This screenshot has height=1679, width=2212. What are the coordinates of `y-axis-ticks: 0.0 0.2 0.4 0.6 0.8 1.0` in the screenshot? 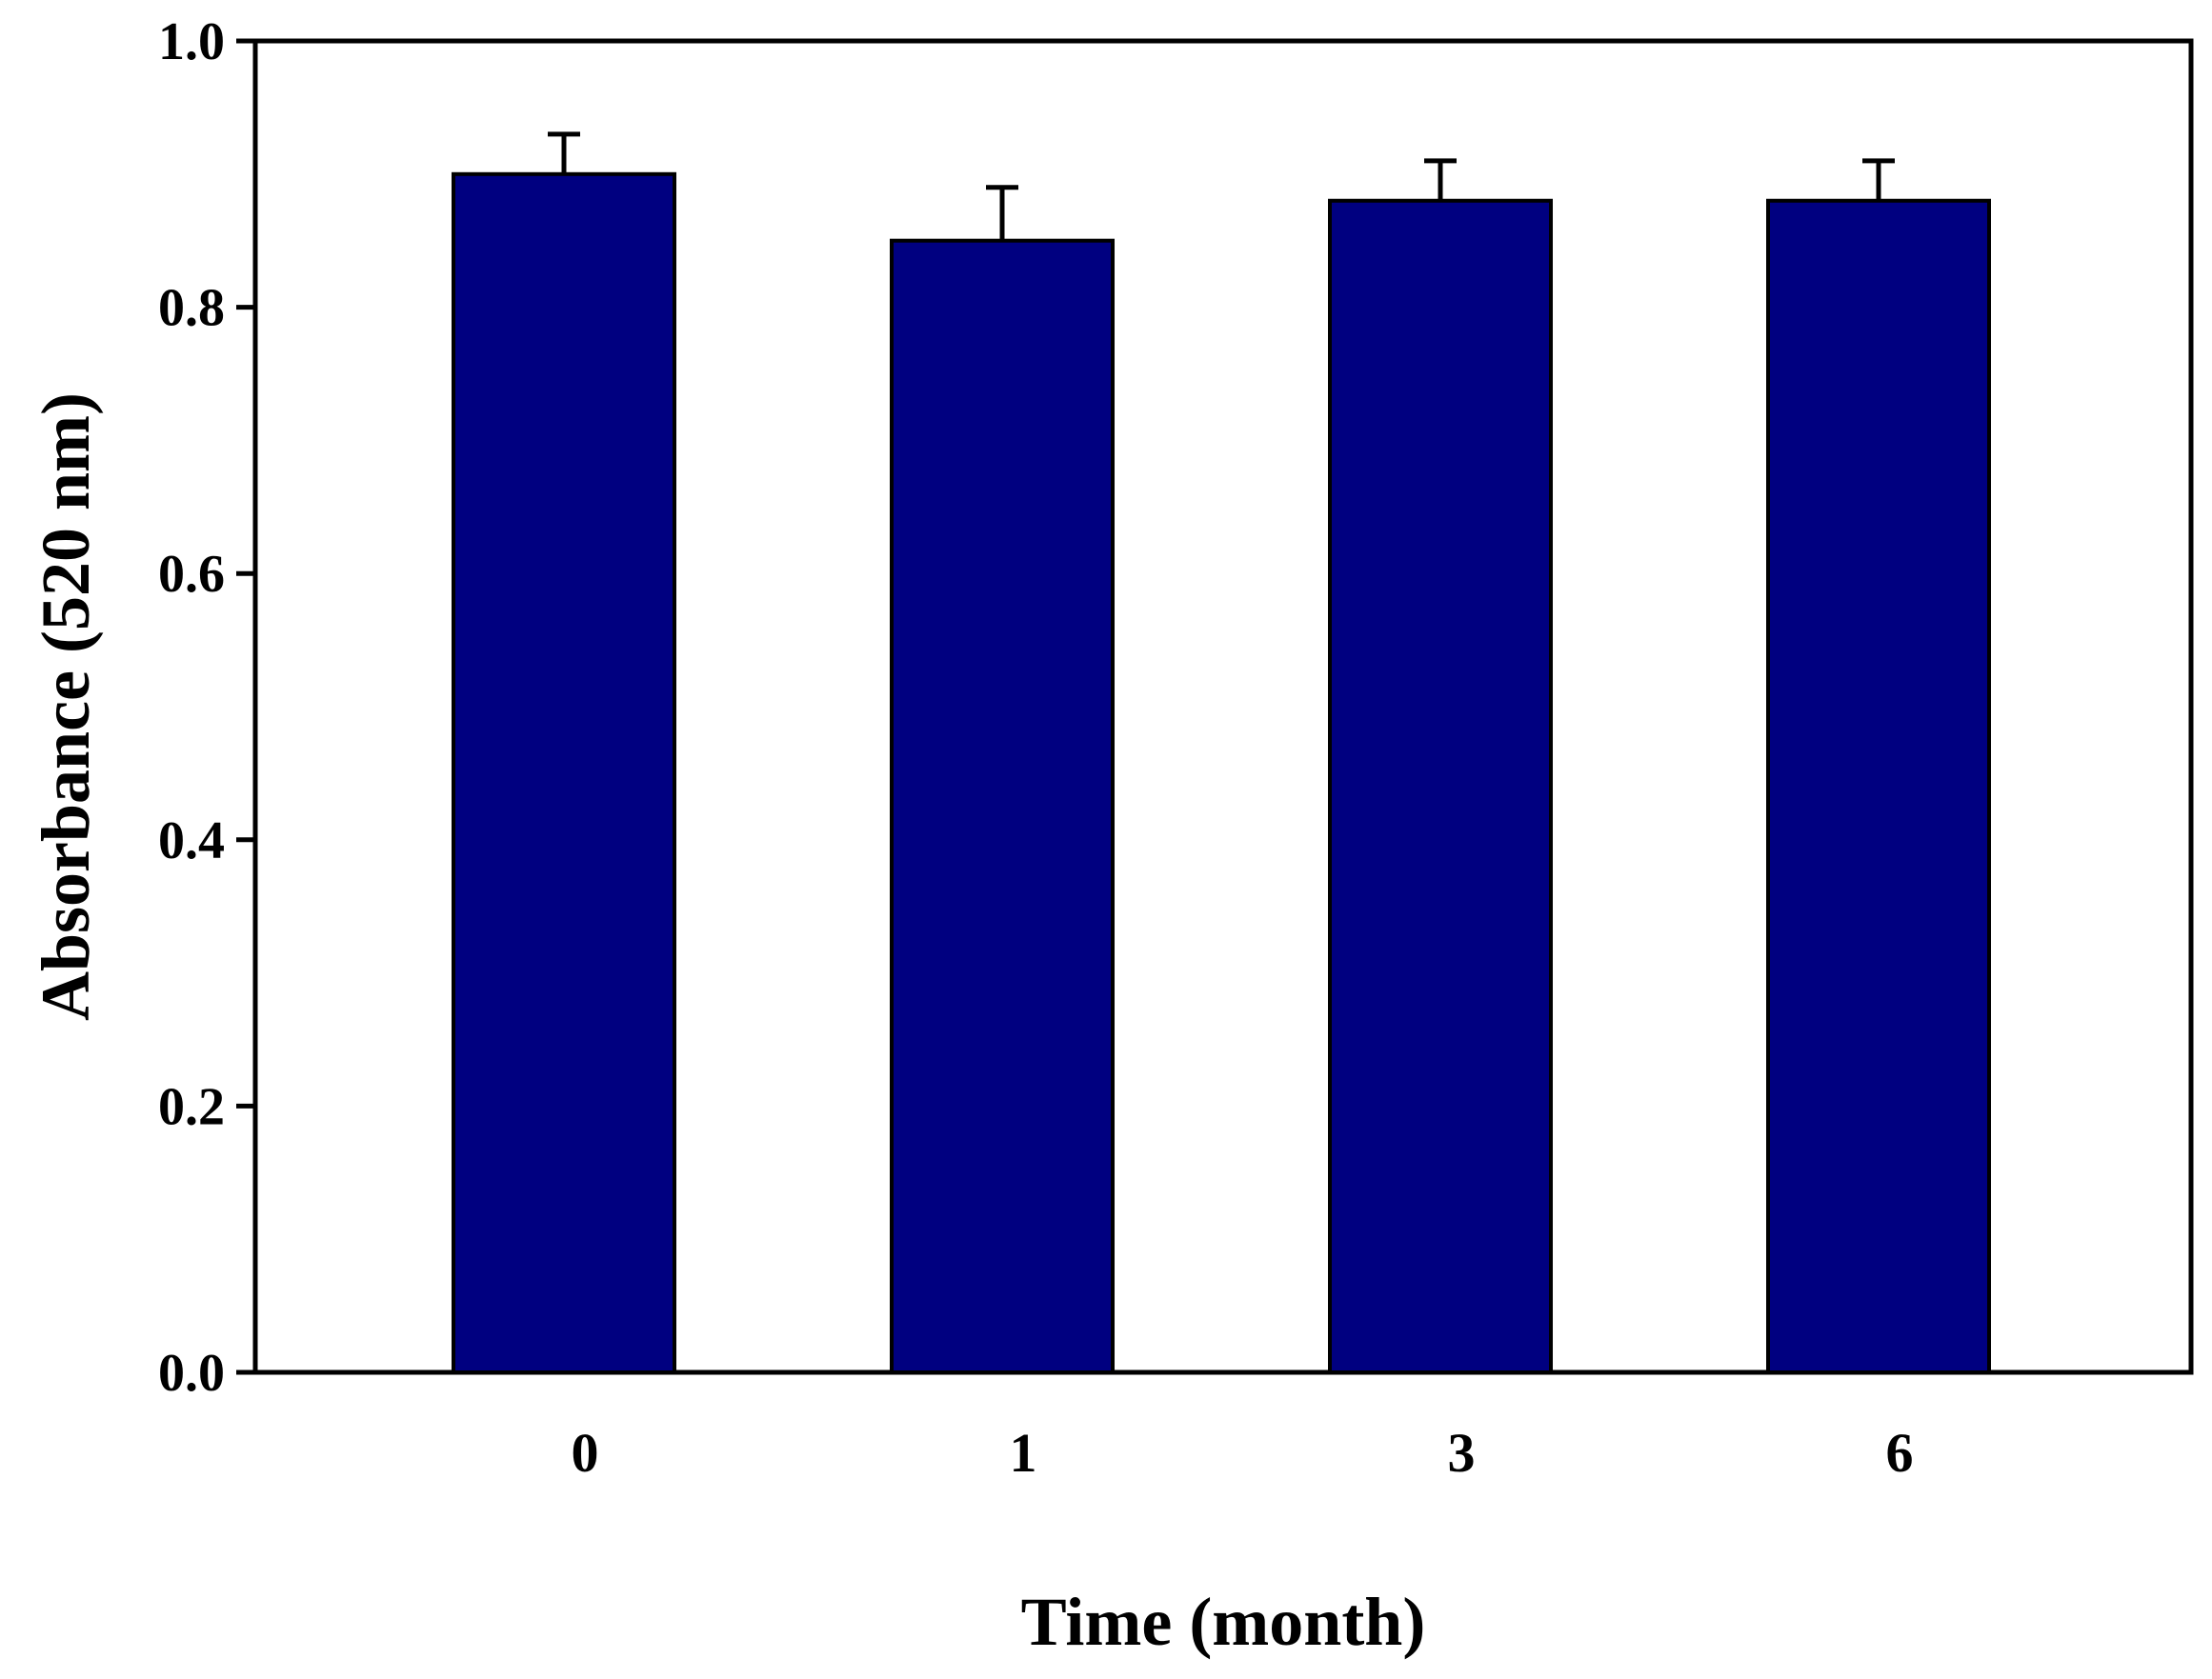 It's located at (206, 707).